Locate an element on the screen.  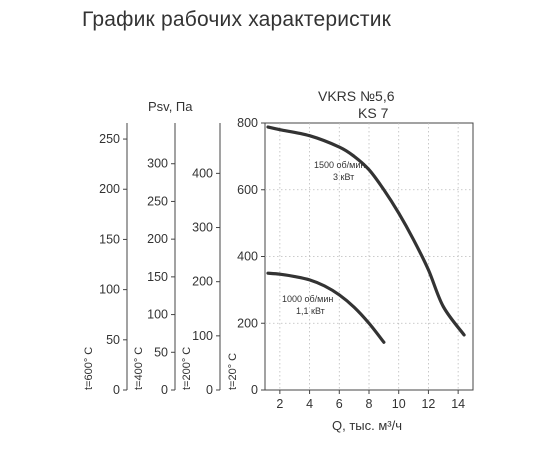
model-label-line2: KS 7 is located at coordinates (373, 113).